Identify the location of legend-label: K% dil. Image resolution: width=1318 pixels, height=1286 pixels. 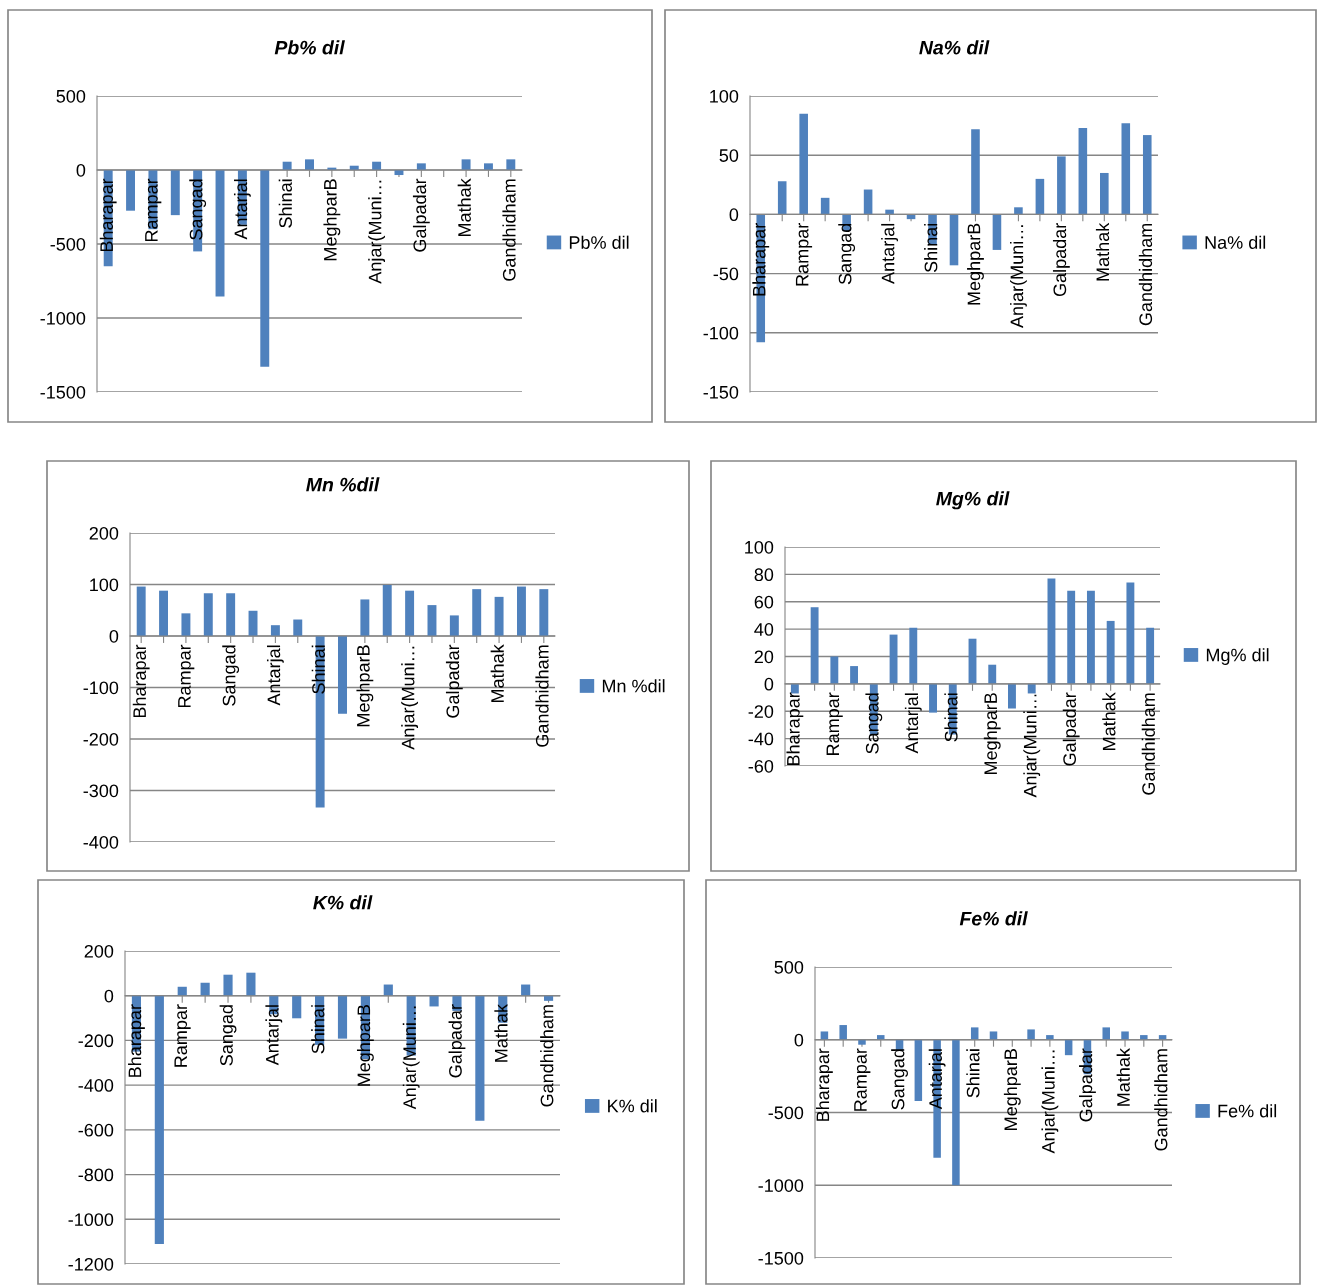
(632, 1106).